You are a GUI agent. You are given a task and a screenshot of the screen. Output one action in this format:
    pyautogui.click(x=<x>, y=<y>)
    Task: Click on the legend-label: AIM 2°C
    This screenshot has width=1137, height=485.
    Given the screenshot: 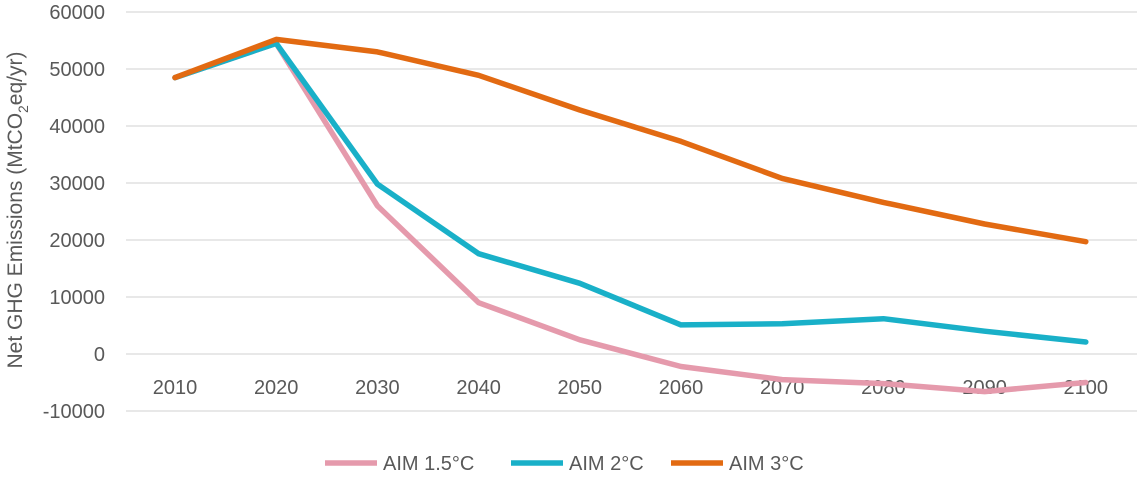 What is the action you would take?
    pyautogui.click(x=606, y=464)
    